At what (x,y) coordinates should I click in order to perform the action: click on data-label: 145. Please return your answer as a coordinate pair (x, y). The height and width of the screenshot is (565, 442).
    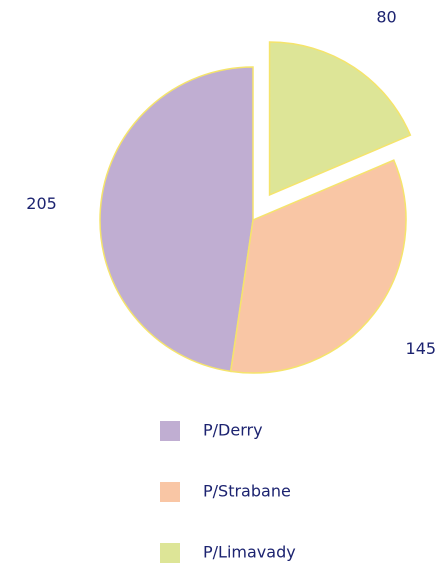
    Looking at the image, I should click on (421, 348).